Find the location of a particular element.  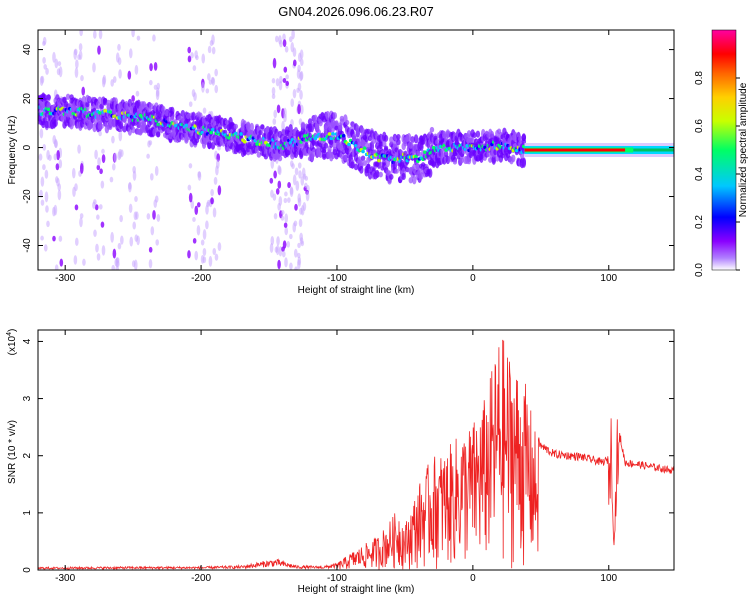

chart-title: GN04.2026.096.06.23.R07 is located at coordinates (355, 11).